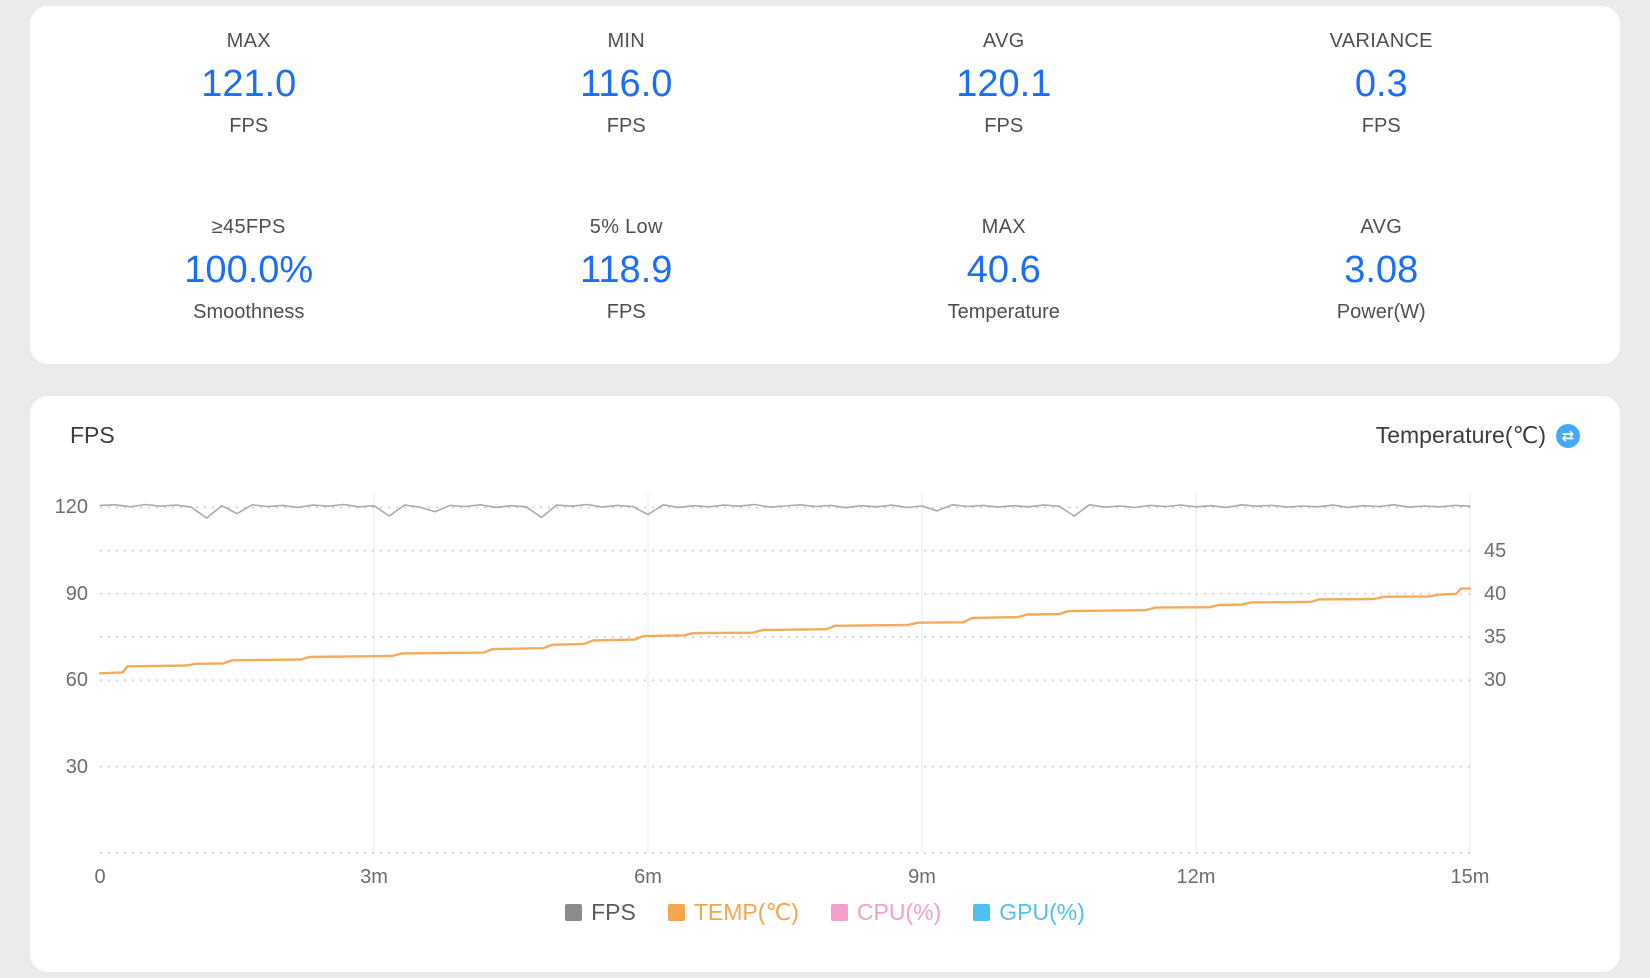 This screenshot has width=1650, height=978. Describe the element at coordinates (100, 877) in the screenshot. I see `x-axis-tick: 0` at that location.